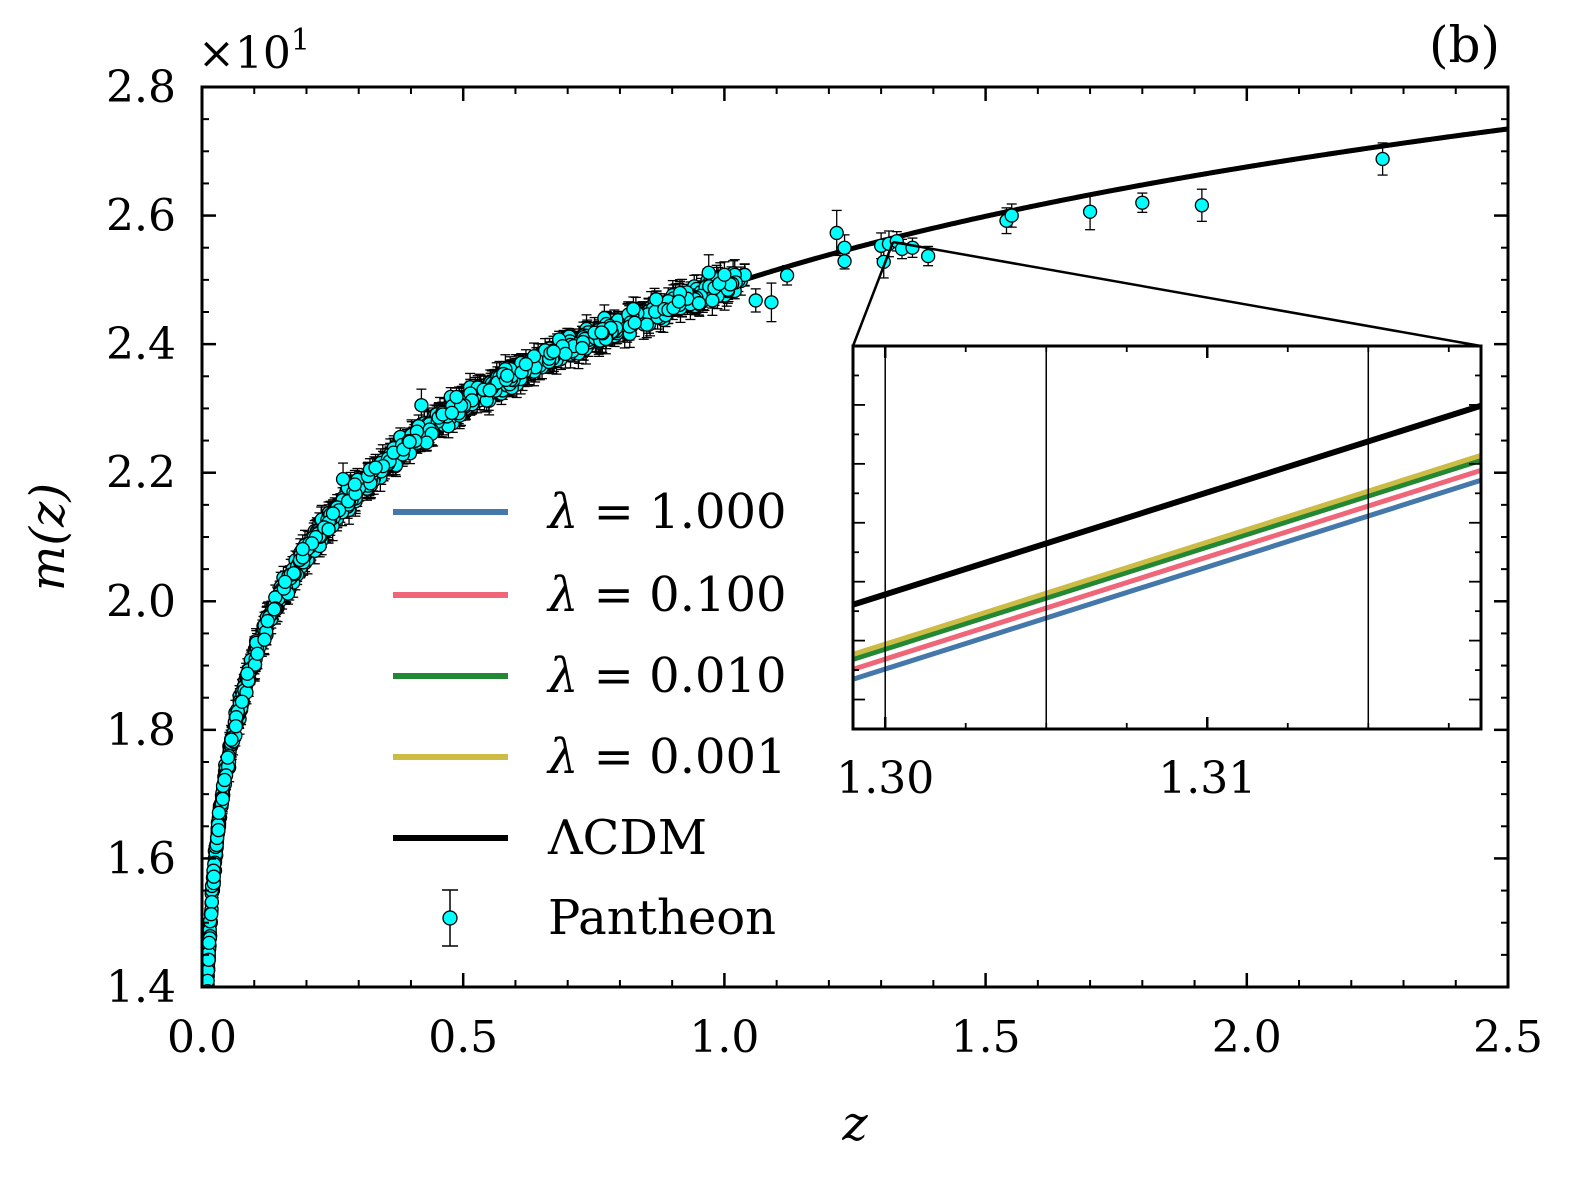 The image size is (1580, 1181). I want to click on y-tick-label: 2.0, so click(141, 601).